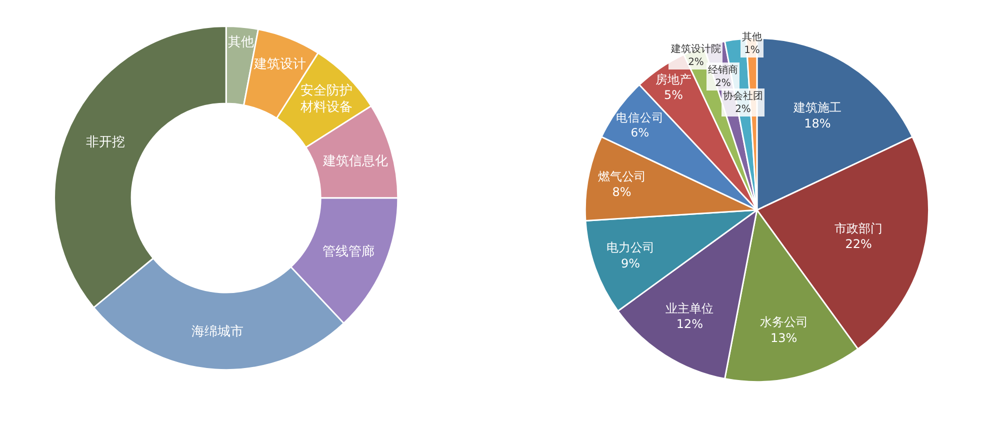  I want to click on data-label: 22%, so click(858, 243).